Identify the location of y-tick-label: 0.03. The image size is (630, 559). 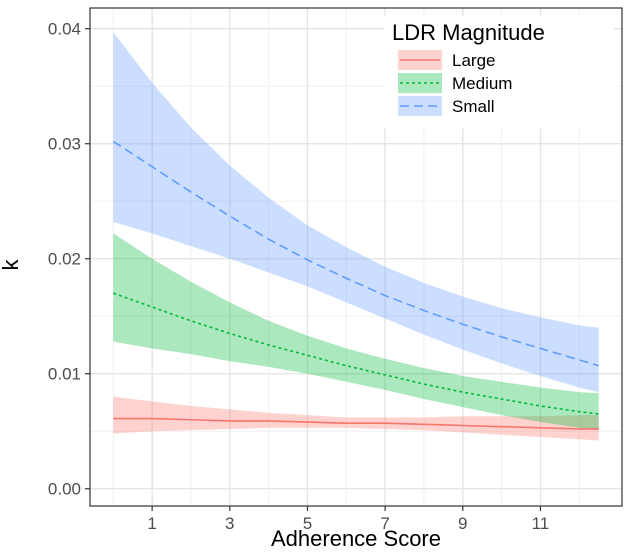
(64, 144).